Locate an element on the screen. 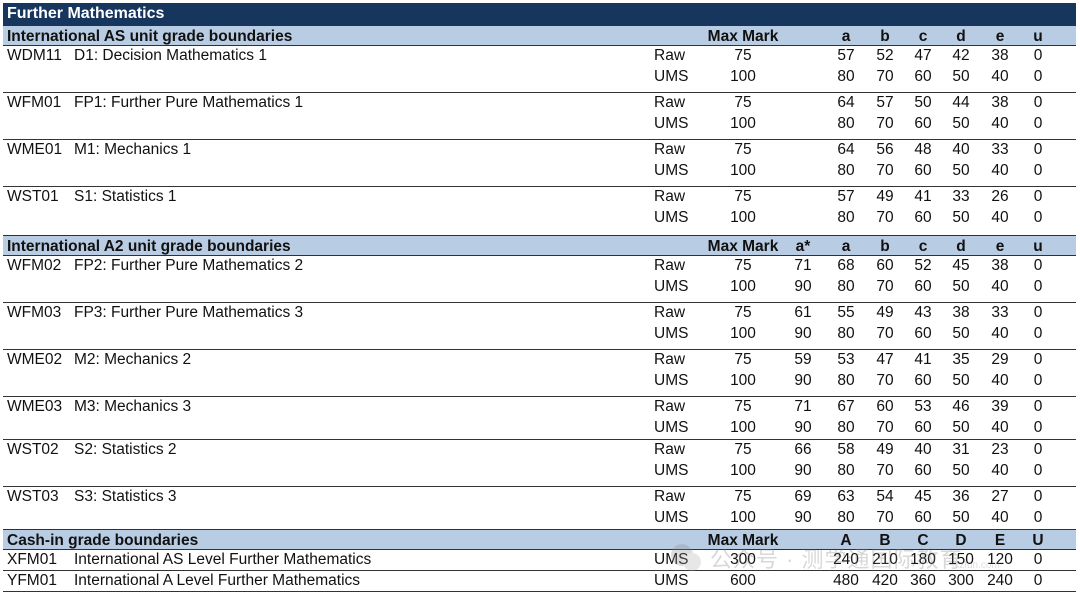 This screenshot has width=1080, height=600. grade-boundary-value: 26 is located at coordinates (1000, 196).